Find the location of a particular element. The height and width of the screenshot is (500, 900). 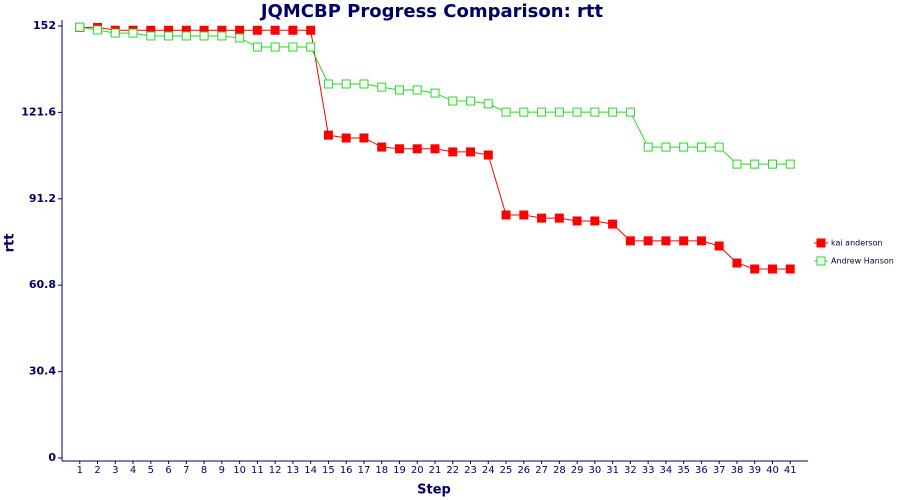

x-tick-label: 28 is located at coordinates (559, 470).